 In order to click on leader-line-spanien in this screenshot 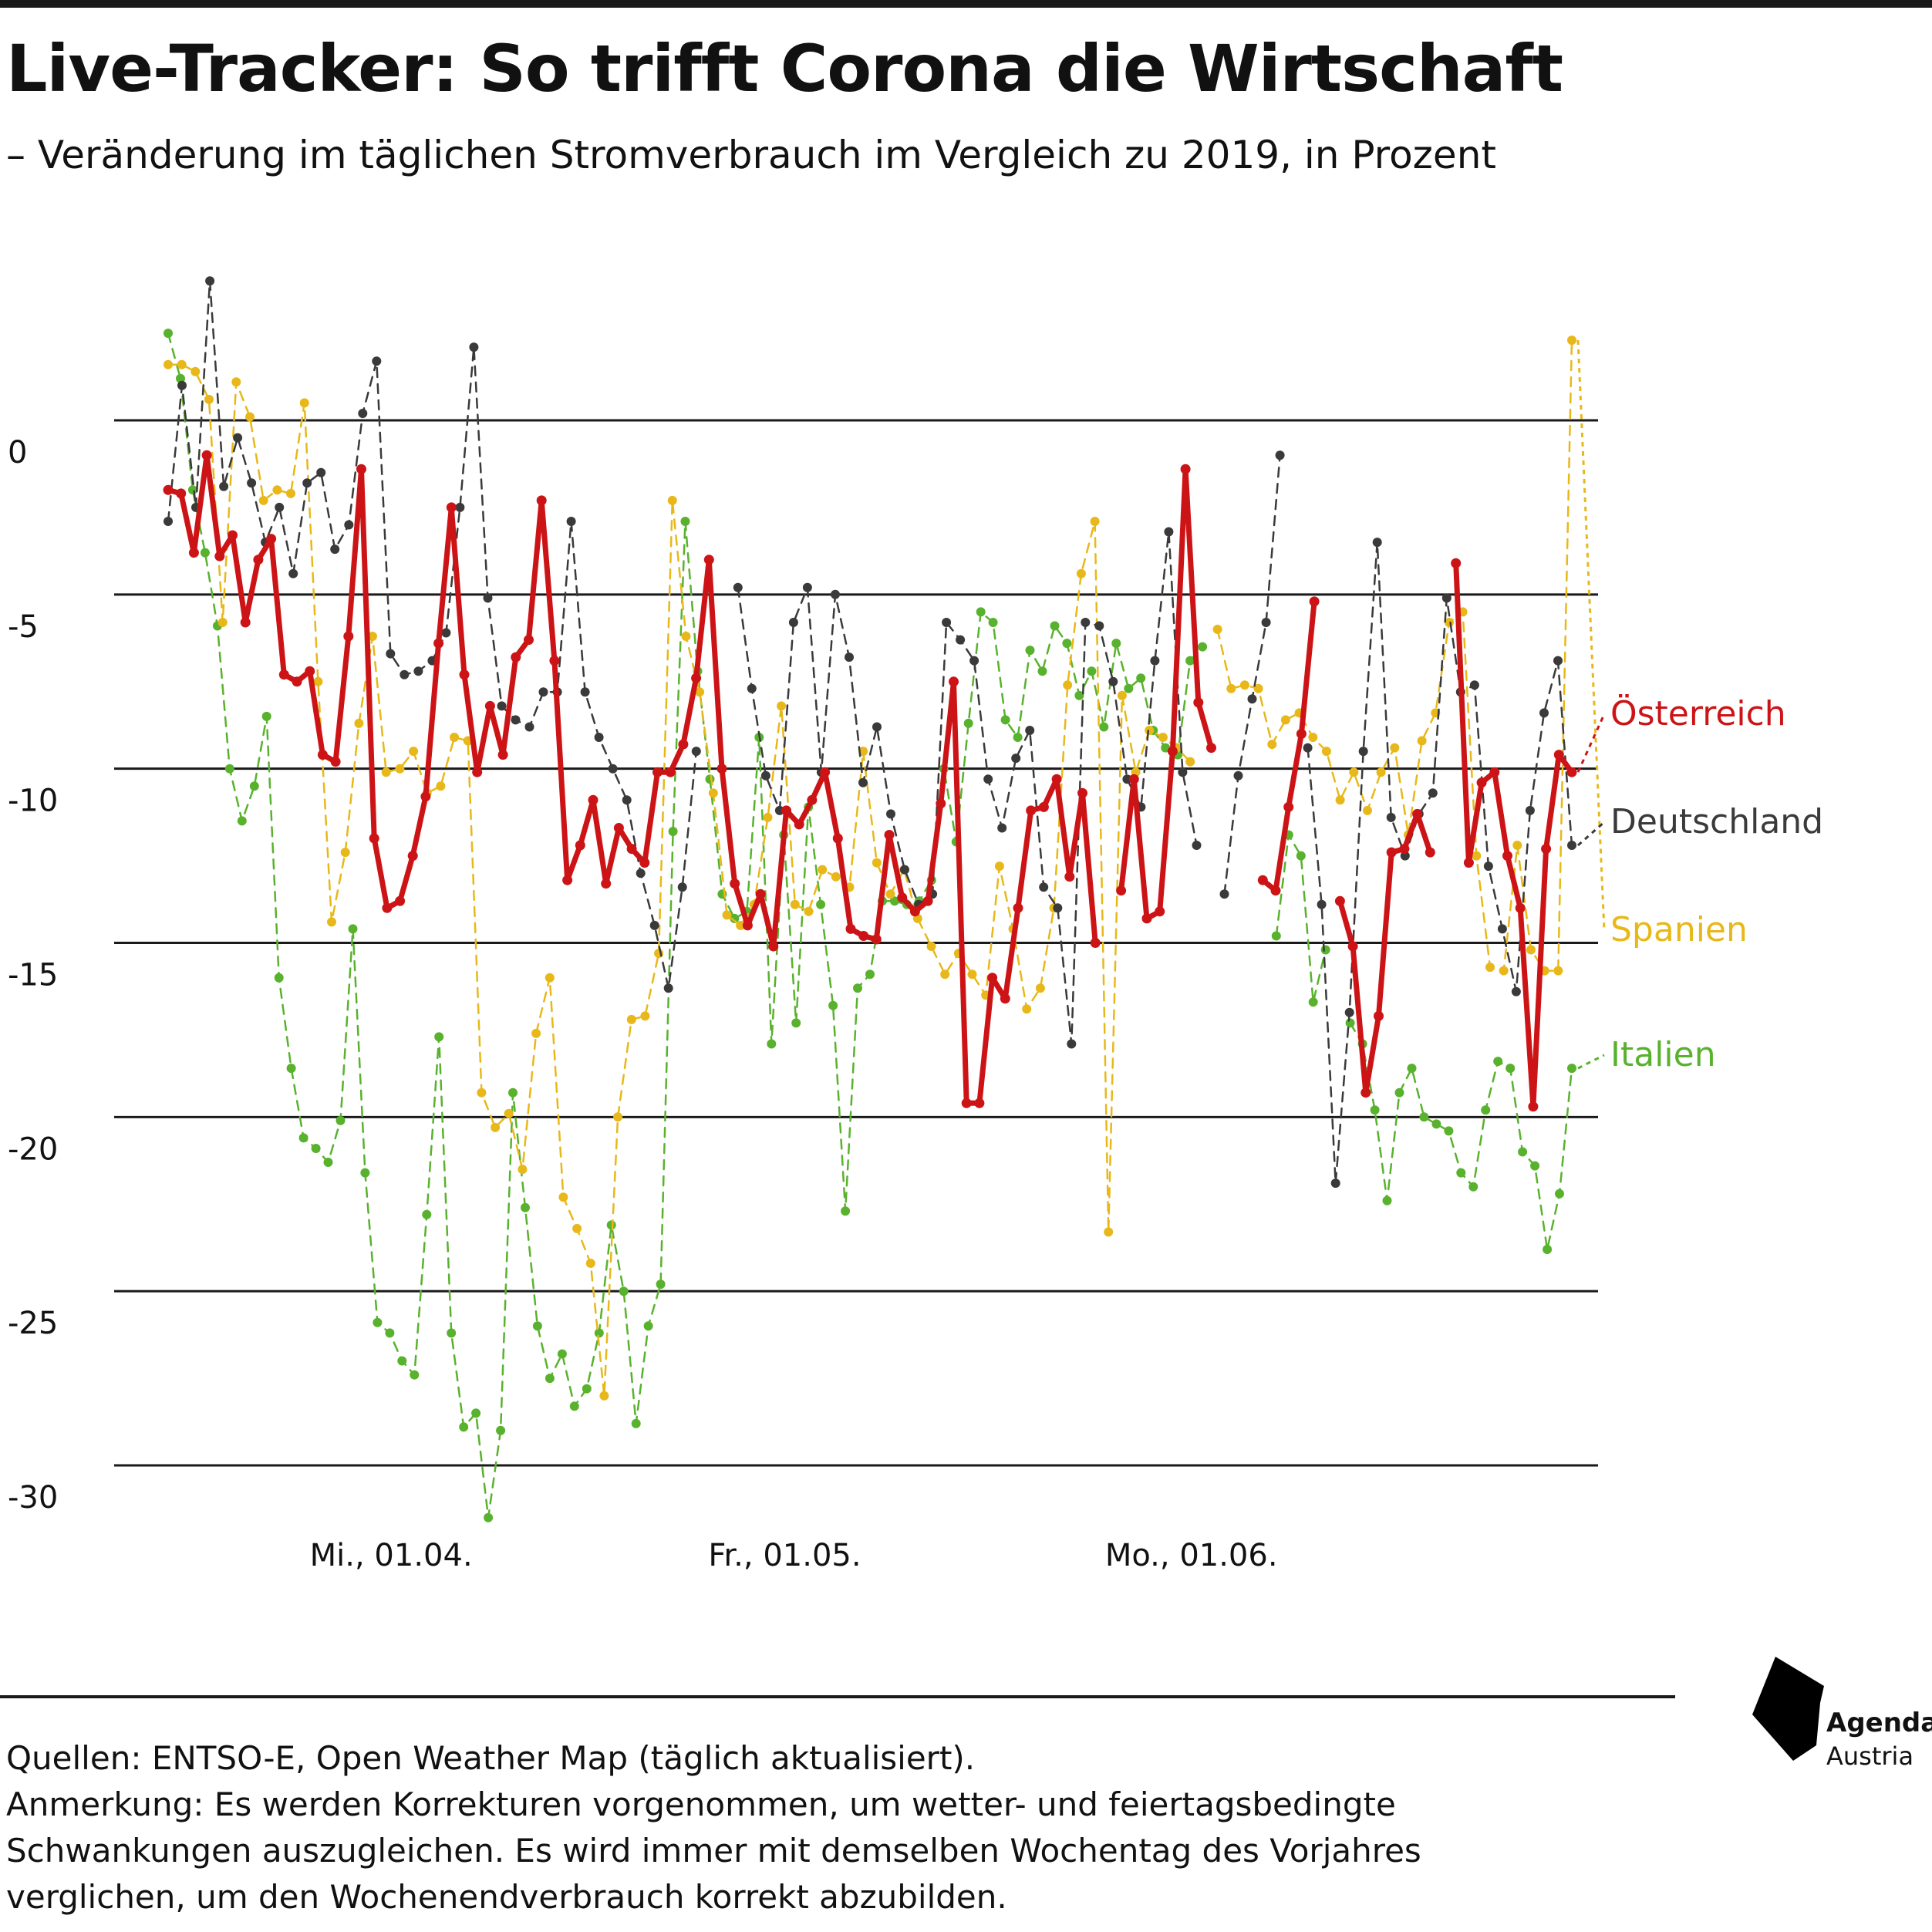, I will do `click(1591, 635)`.